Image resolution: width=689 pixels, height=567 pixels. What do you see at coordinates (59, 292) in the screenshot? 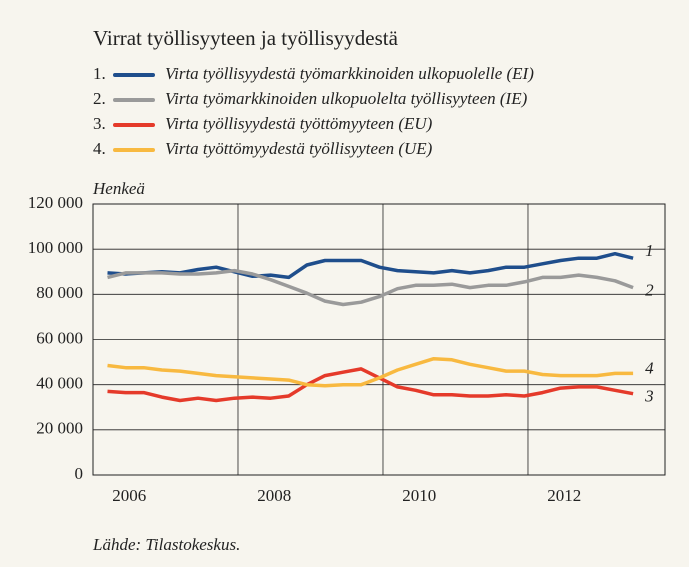
I see `y-tick-label: 80 000` at bounding box center [59, 292].